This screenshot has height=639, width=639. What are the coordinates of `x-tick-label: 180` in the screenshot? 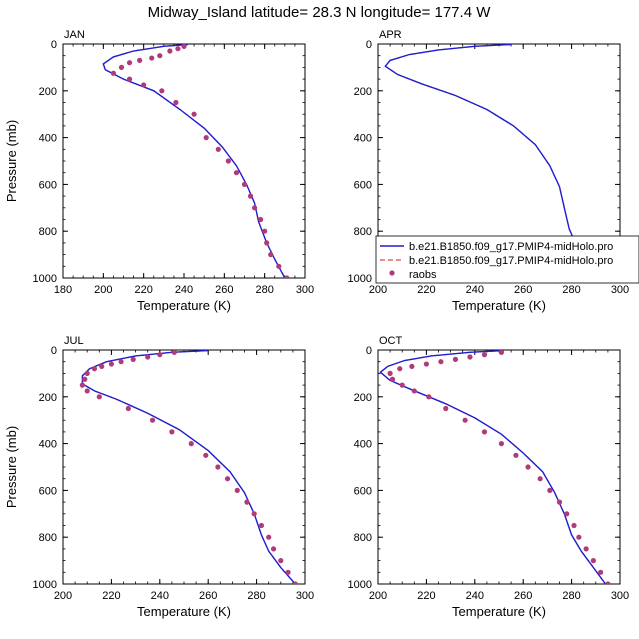 It's located at (63, 290).